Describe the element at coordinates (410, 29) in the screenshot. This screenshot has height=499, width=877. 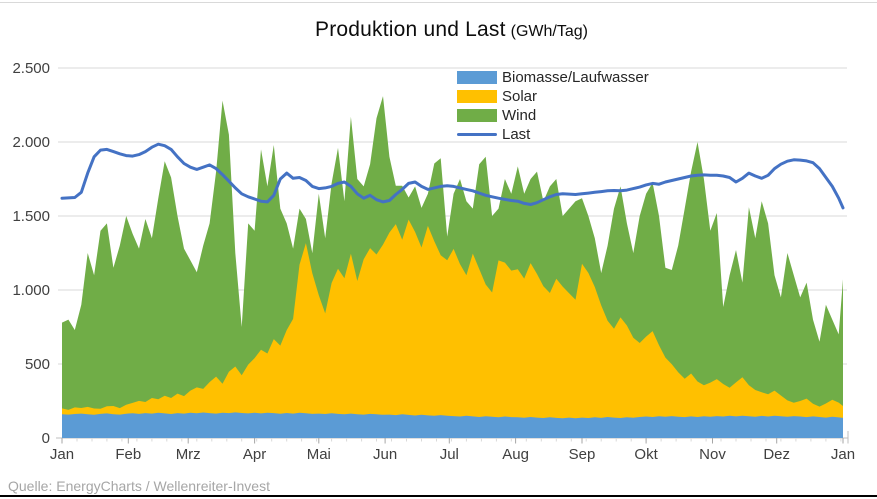
I see `chart-title-text: Produktion und Last` at that location.